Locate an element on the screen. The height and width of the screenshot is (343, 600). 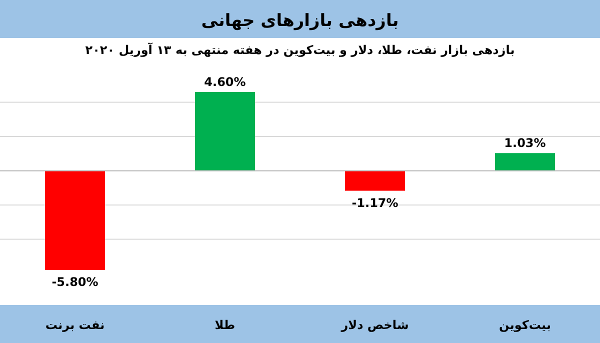
x-tick-label: نفت برنت is located at coordinates (75, 325).